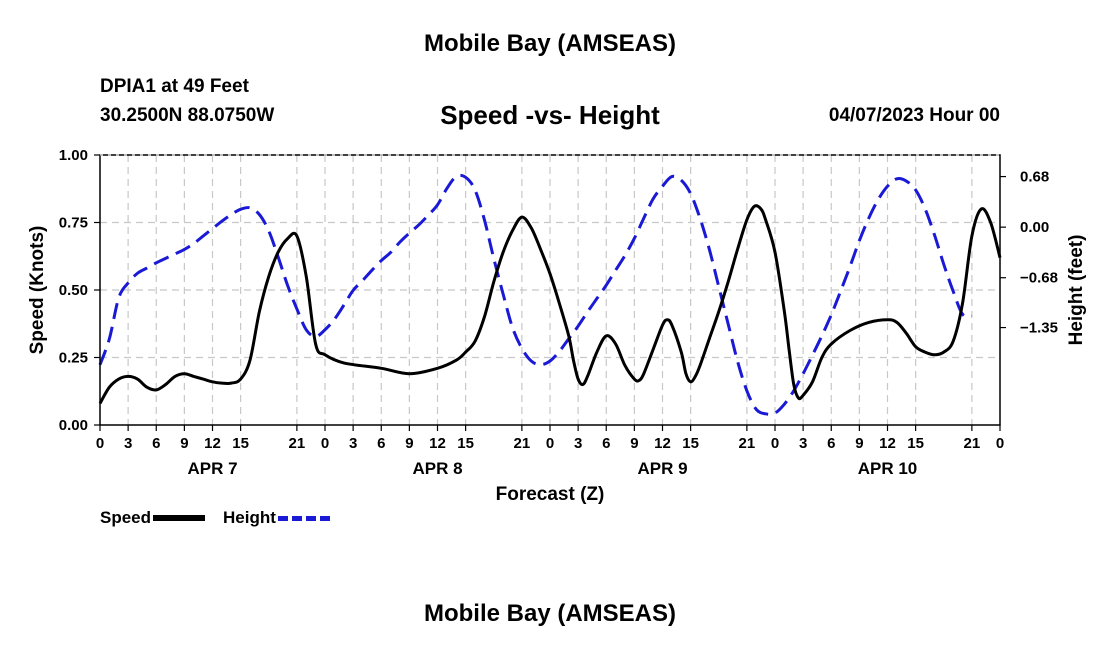  I want to click on day-label: APR 10, so click(888, 468).